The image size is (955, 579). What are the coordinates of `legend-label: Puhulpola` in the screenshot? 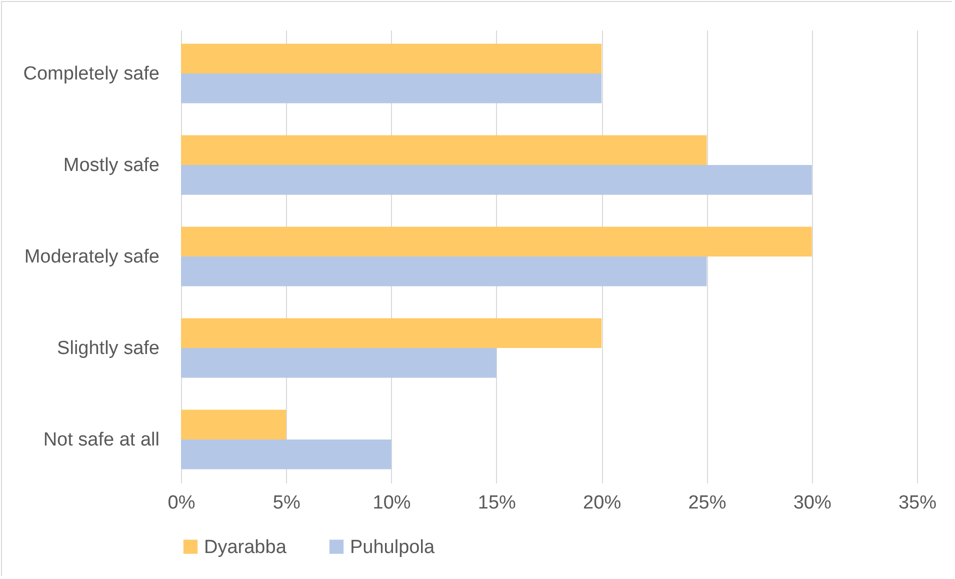 It's located at (392, 547).